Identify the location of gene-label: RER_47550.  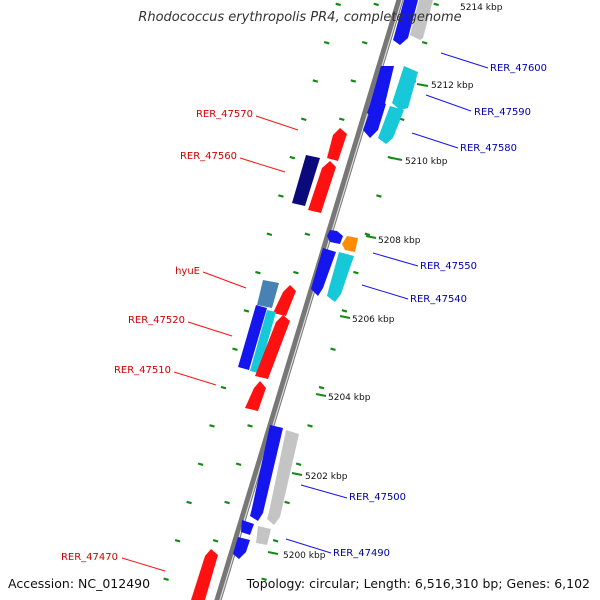
(448, 266).